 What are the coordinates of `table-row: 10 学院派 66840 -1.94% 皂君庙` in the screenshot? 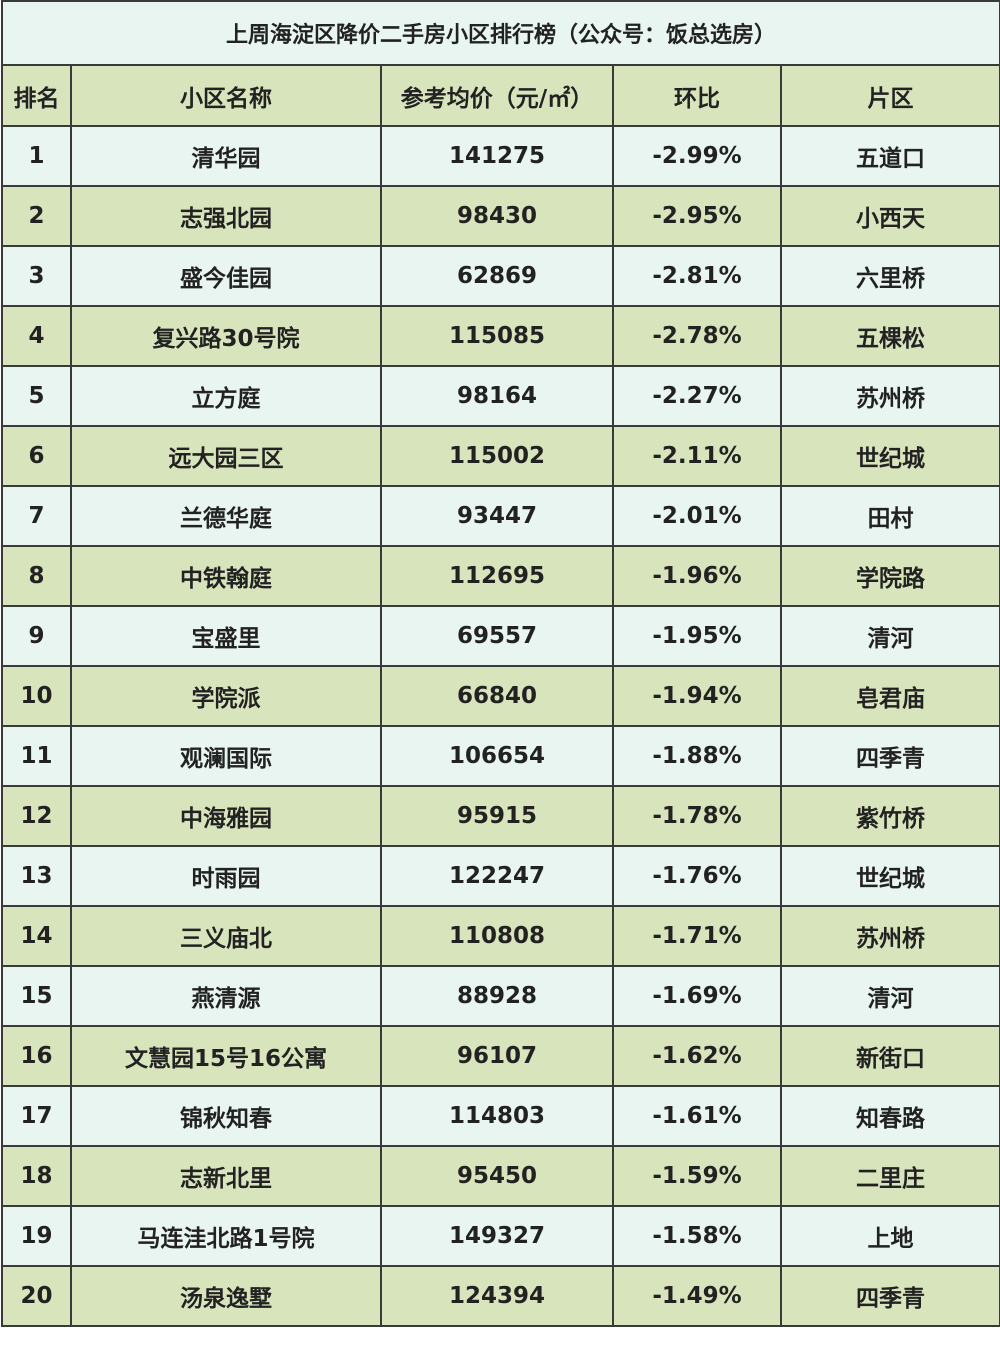 It's located at (500, 696).